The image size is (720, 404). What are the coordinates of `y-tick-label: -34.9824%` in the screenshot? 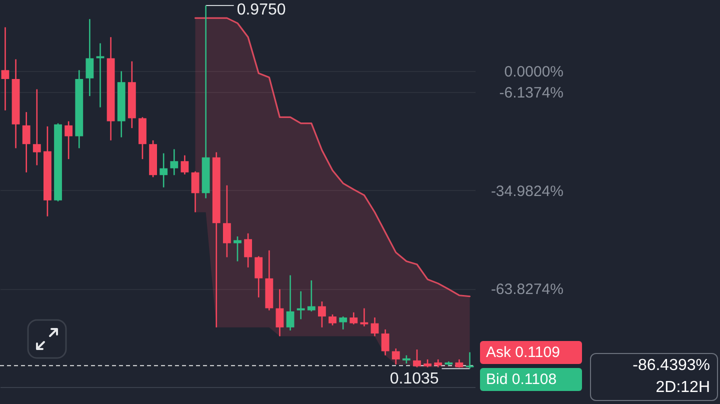 It's located at (527, 191).